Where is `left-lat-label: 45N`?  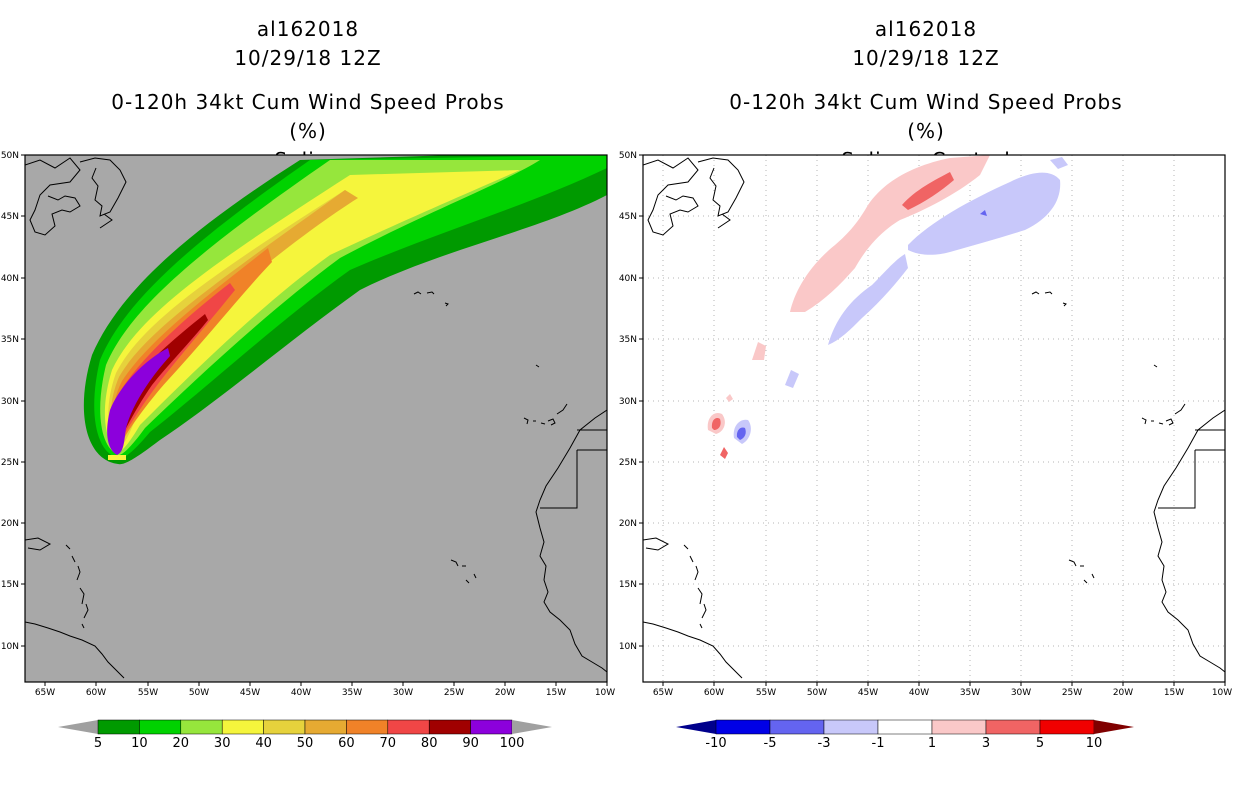 left-lat-label: 45N is located at coordinates (10, 217).